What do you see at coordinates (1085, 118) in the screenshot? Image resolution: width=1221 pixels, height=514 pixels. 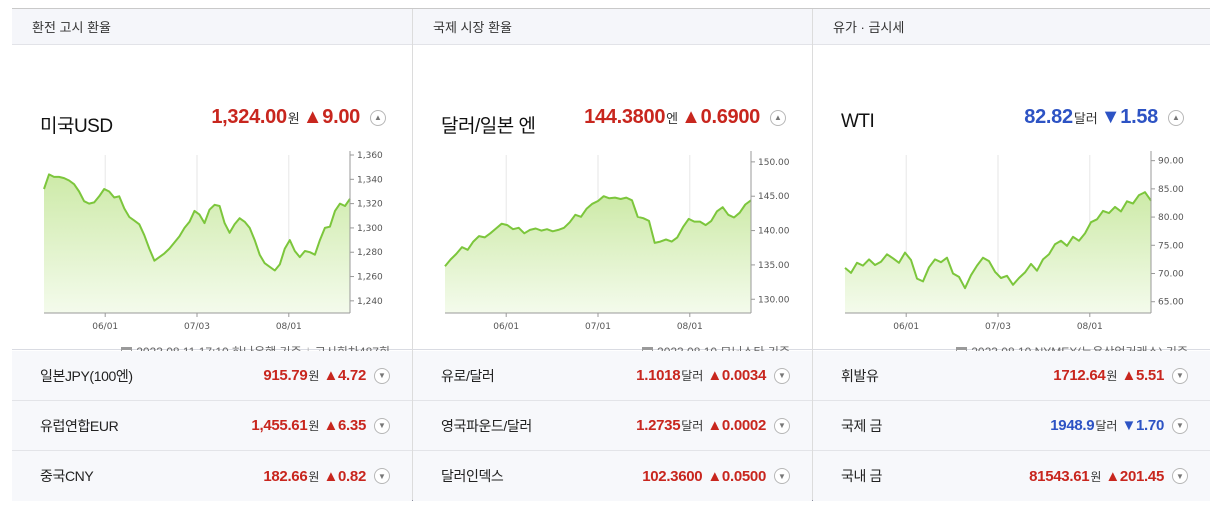 I see `price-unit: 달러` at bounding box center [1085, 118].